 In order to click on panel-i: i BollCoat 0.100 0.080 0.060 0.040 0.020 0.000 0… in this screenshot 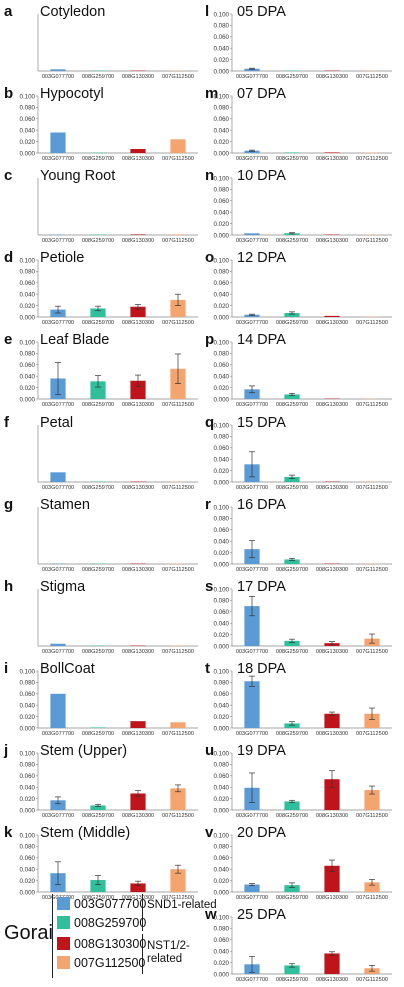, I will do `click(101, 698)`.